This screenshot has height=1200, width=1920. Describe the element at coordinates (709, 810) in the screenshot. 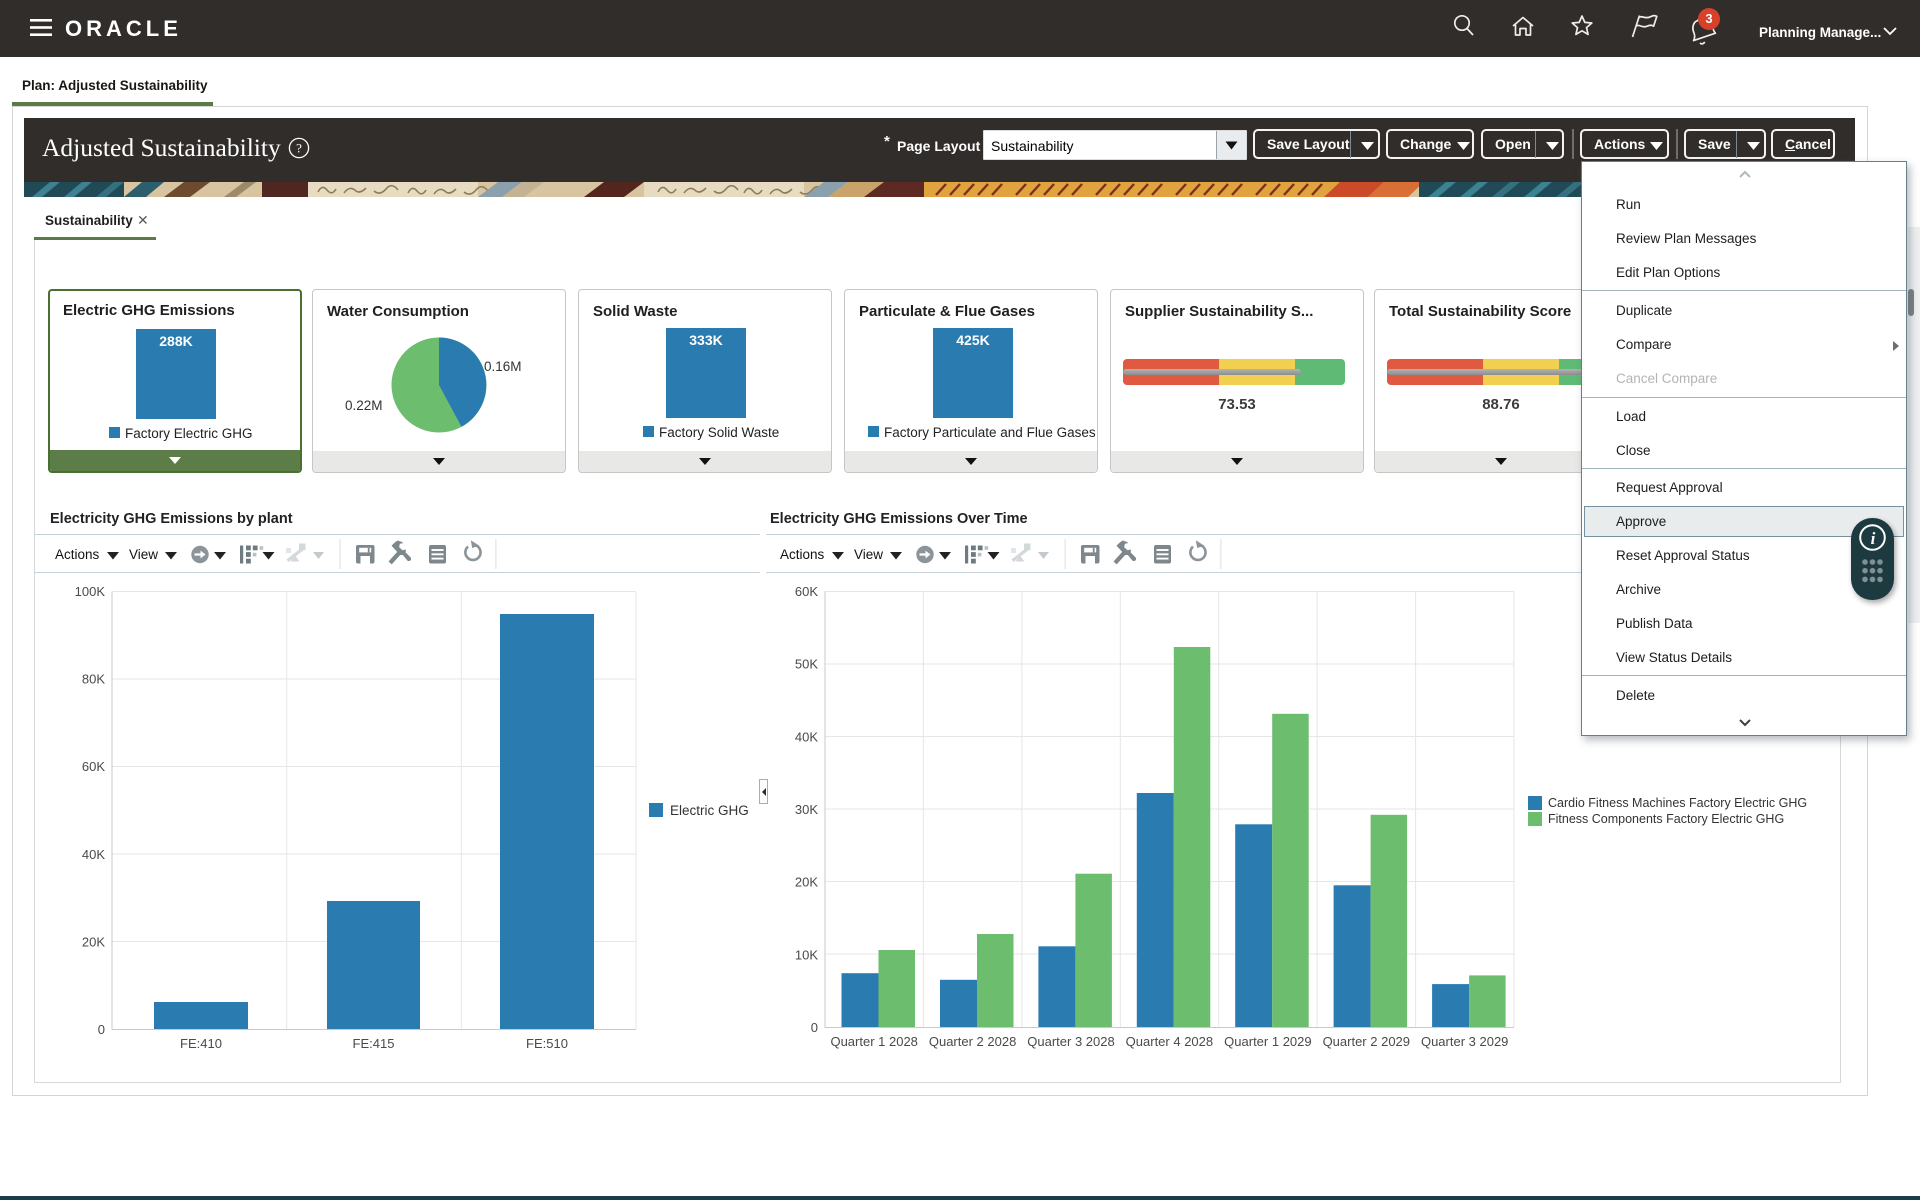

I see `svg-text: Electric GHG` at that location.